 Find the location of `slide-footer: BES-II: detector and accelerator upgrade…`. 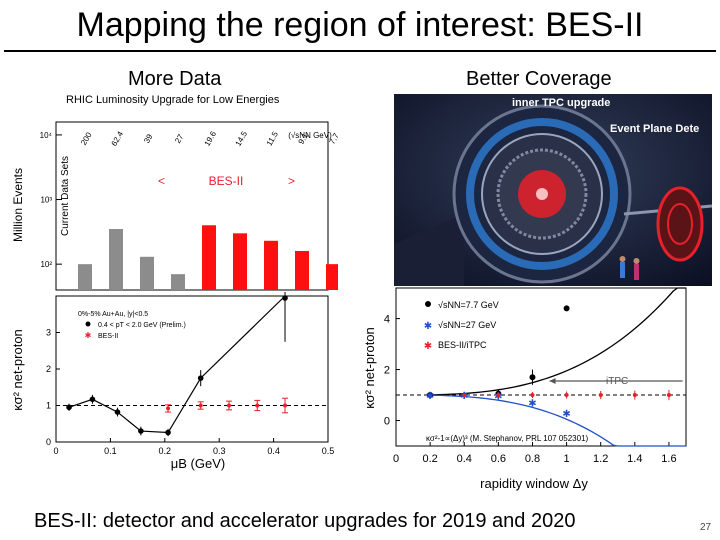

slide-footer: BES-II: detector and accelerator upgrade… is located at coordinates (305, 521).